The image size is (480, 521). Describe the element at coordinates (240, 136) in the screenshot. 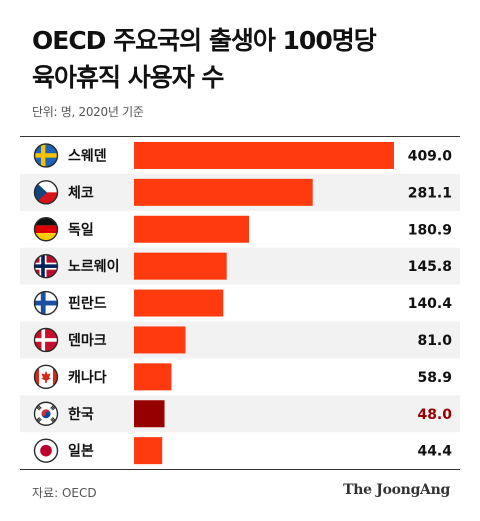

I see `top-divider` at that location.